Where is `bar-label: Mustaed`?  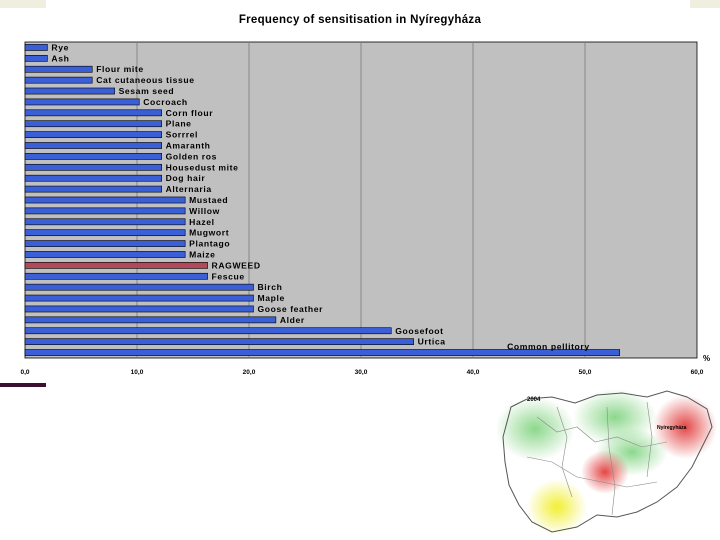 bar-label: Mustaed is located at coordinates (208, 200).